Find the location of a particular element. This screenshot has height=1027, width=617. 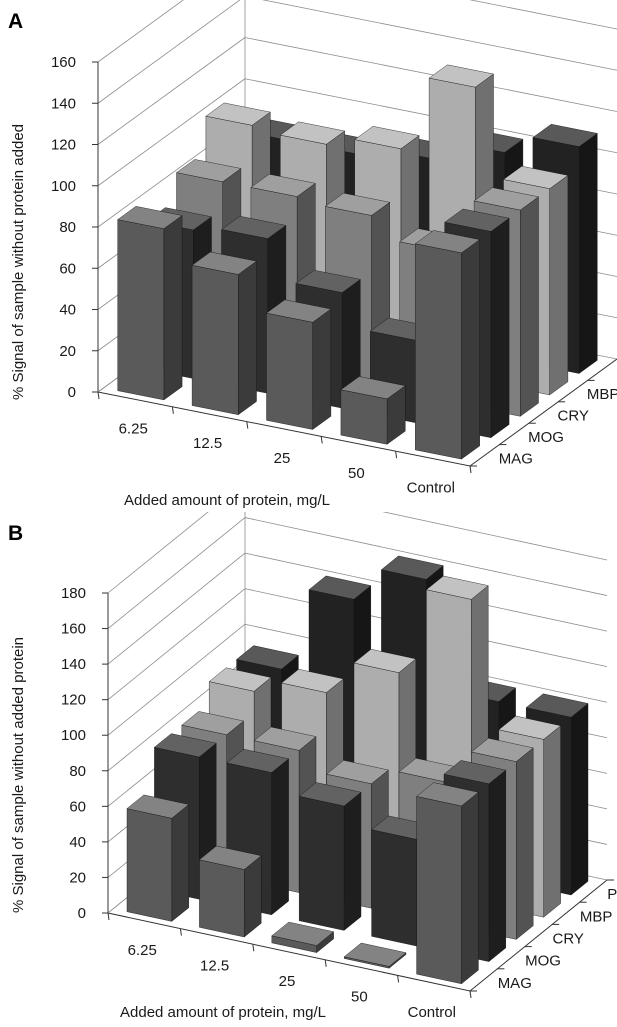

panel-label-b: B is located at coordinates (15, 533).